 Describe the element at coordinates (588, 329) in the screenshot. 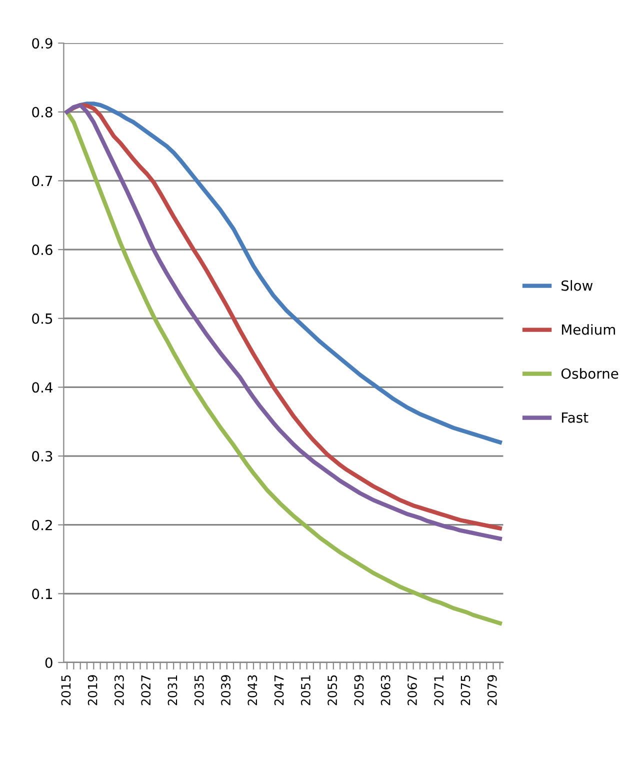

I see `legend-label: Medium` at that location.